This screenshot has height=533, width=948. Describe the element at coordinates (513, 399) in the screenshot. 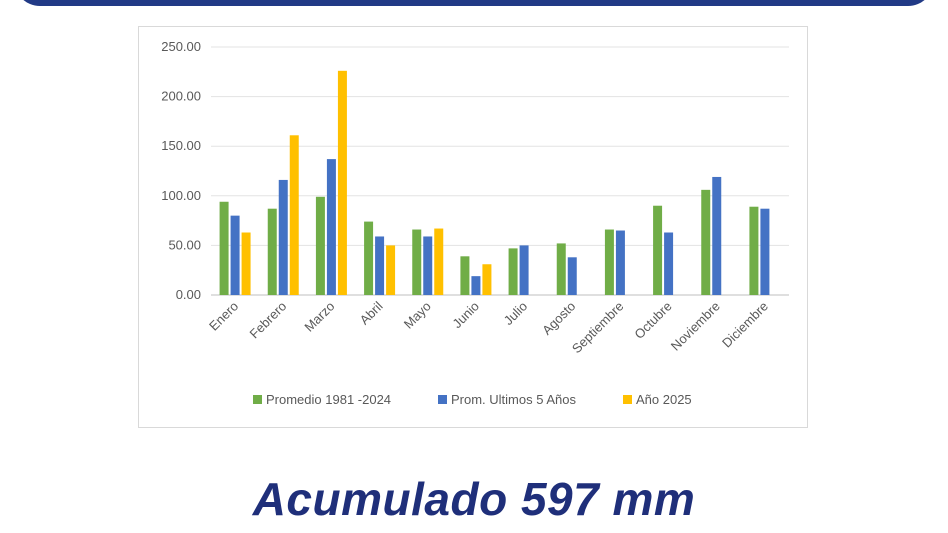

I see `legend-label: Prom. Ultimos 5 Años` at that location.